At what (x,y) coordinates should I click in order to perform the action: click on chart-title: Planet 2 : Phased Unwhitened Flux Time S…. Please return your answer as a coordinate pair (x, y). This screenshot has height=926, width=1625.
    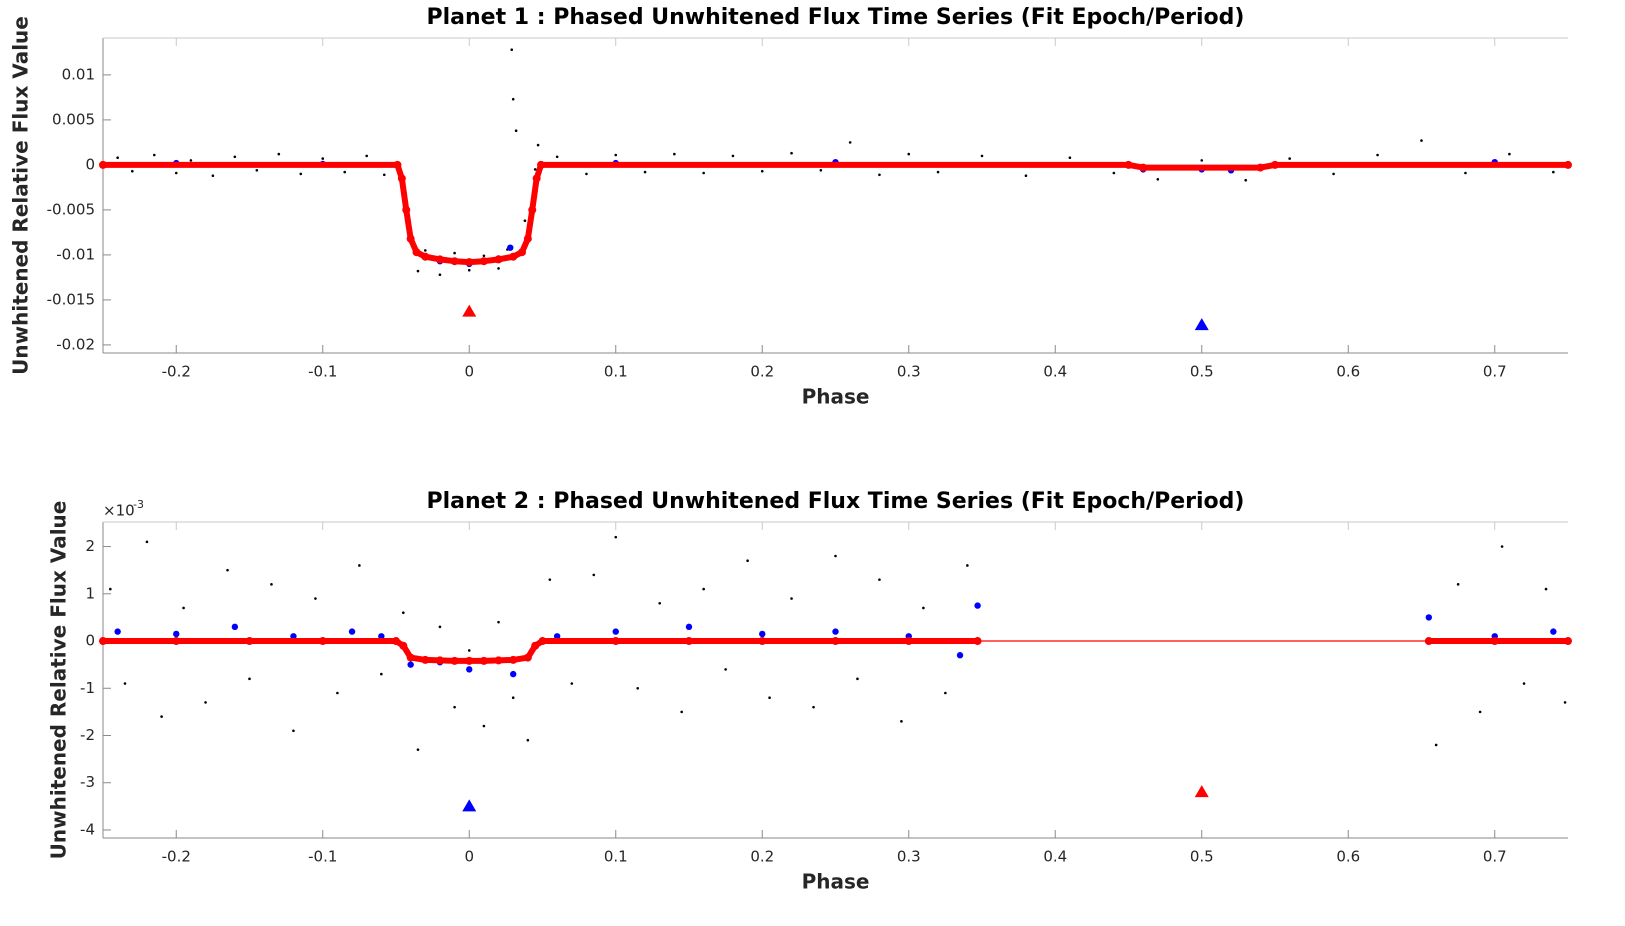
    Looking at the image, I should click on (836, 501).